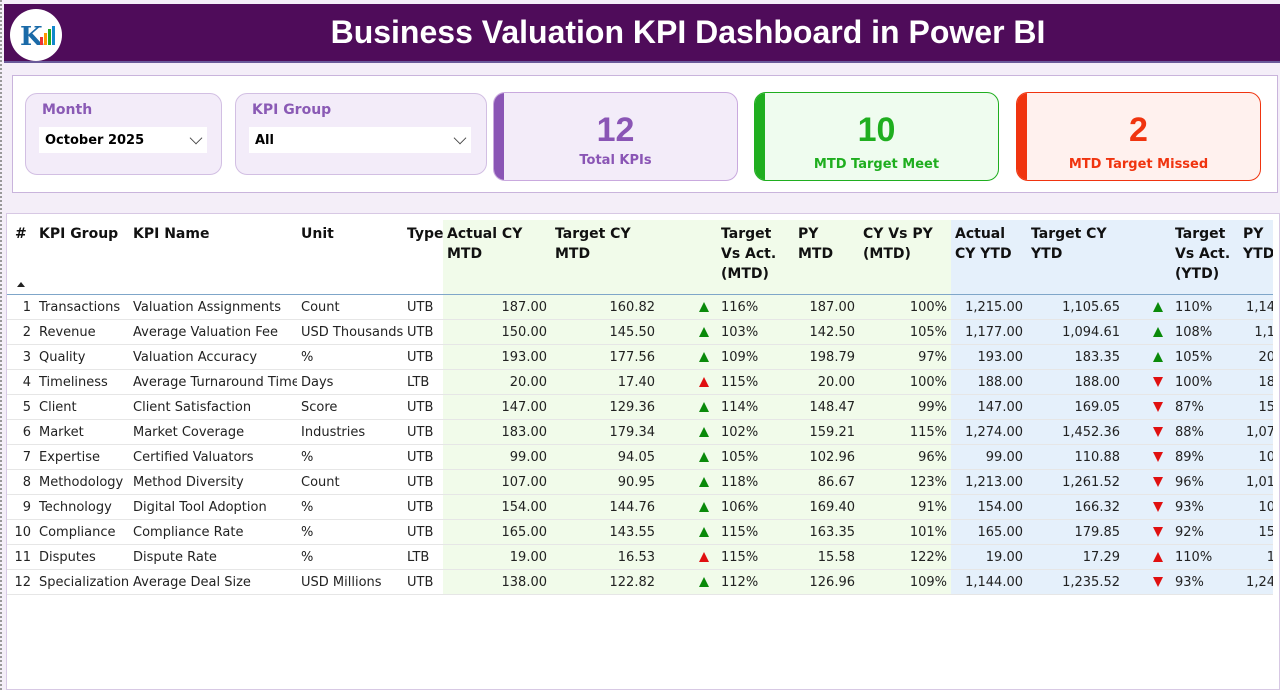 The image size is (1280, 690). What do you see at coordinates (1256, 332) in the screenshot?
I see `cell-py-ytd: 1,1` at bounding box center [1256, 332].